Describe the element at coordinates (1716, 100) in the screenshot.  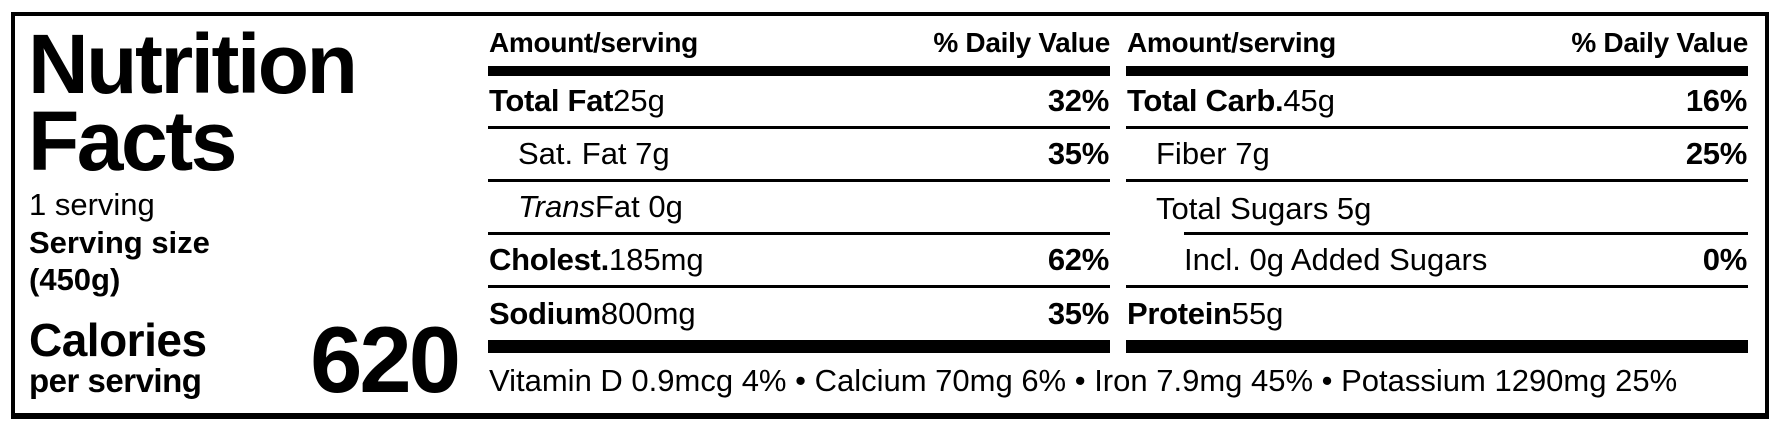
I see `nutrient-dv: 16%` at that location.